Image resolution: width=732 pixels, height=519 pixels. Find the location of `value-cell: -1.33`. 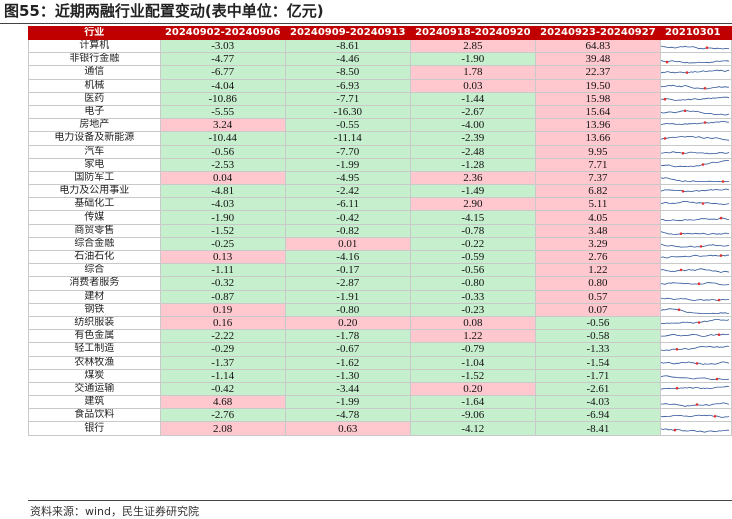

value-cell: -1.33 is located at coordinates (597, 349).